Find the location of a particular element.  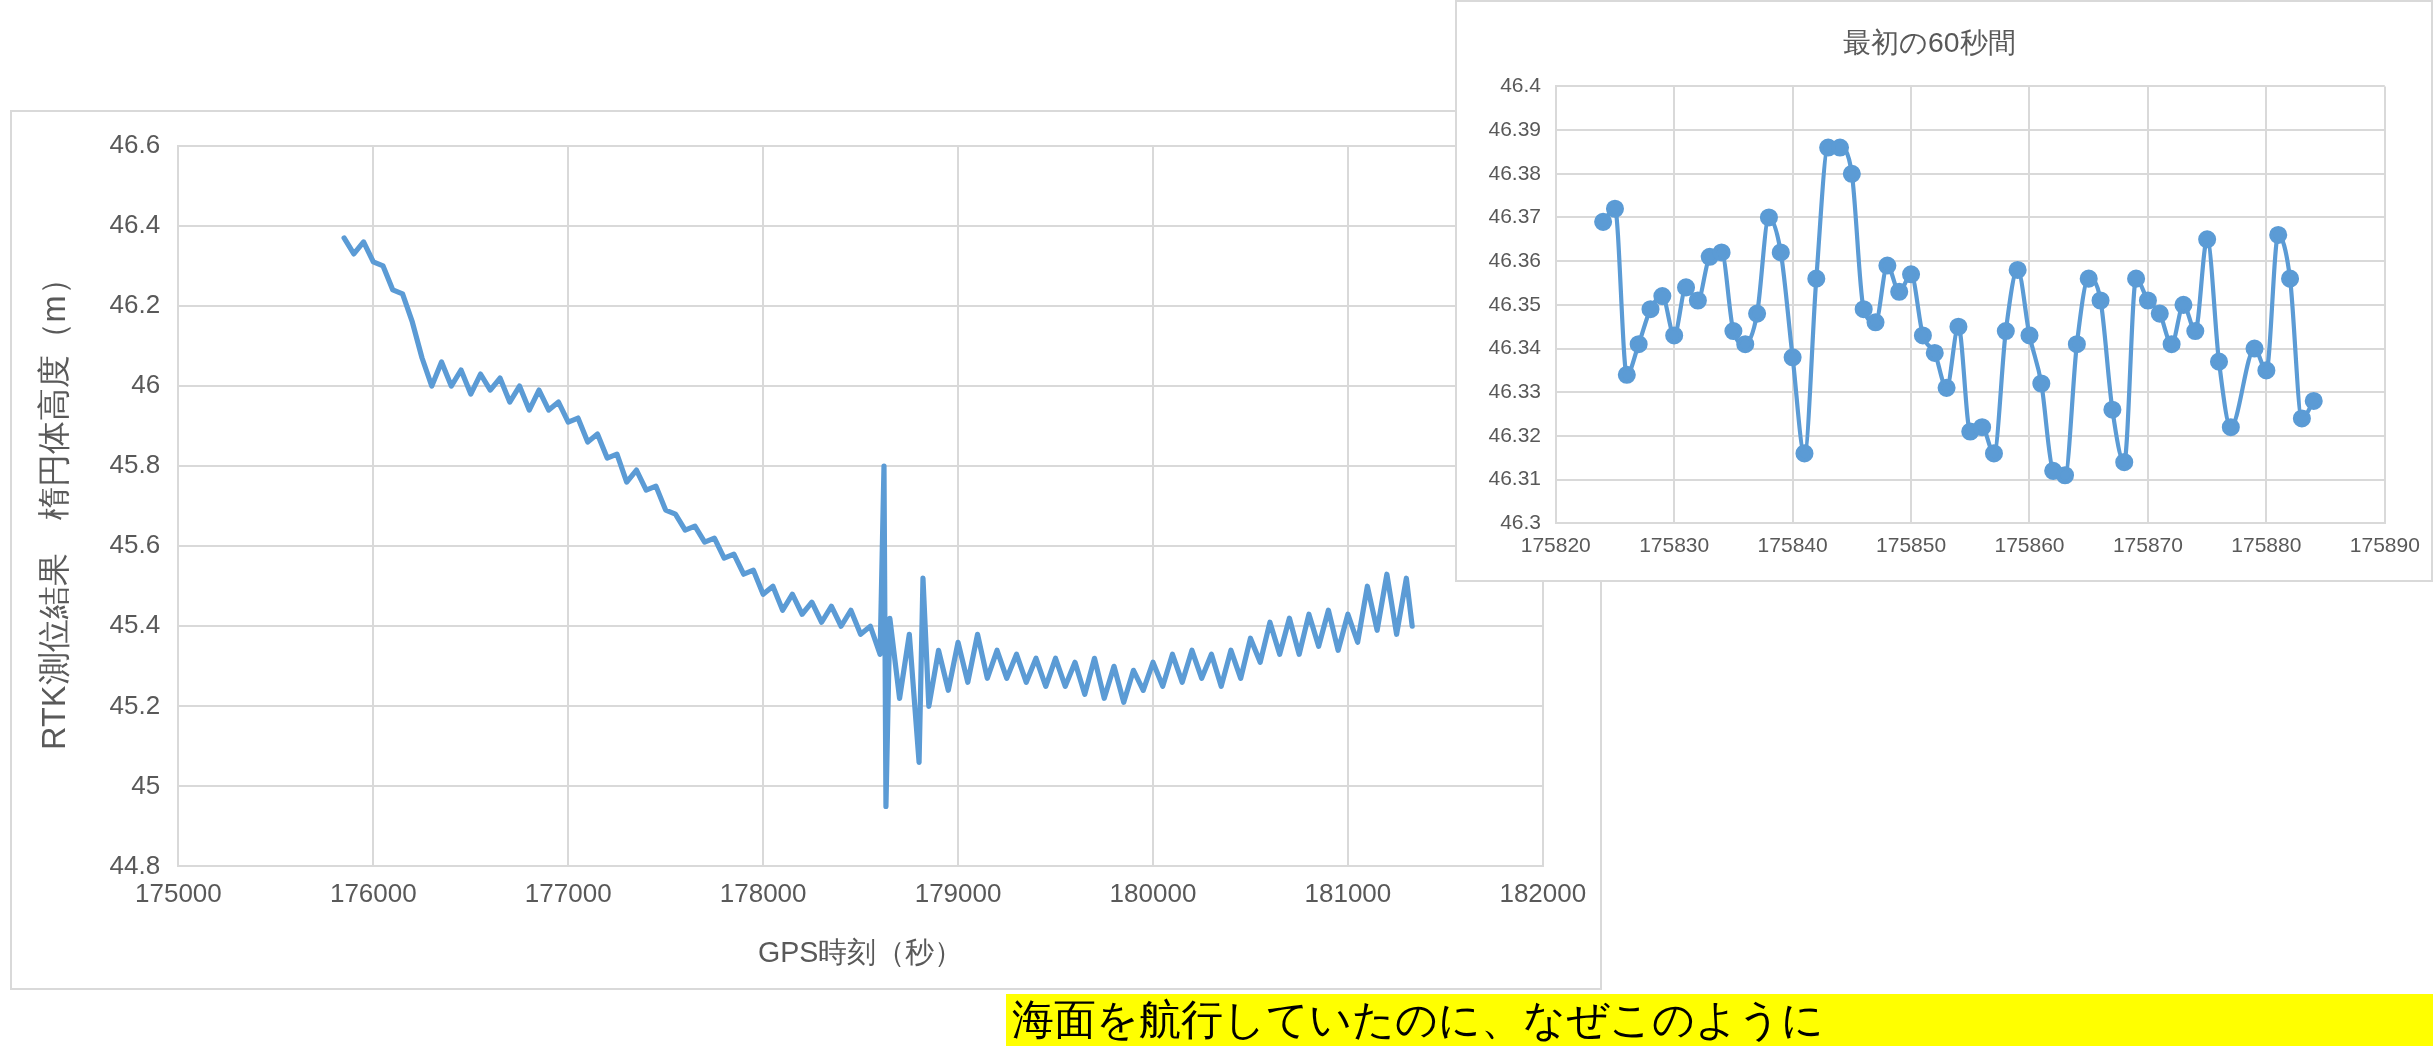

y-tick-label: 46.2 is located at coordinates (135, 304).